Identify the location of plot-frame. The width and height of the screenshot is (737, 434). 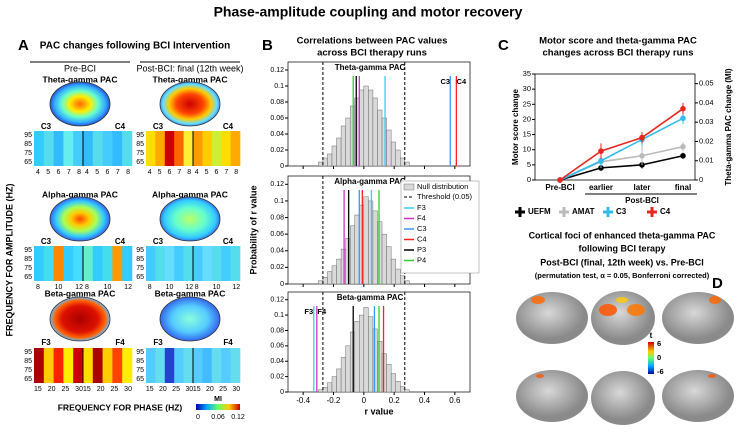
(615, 127).